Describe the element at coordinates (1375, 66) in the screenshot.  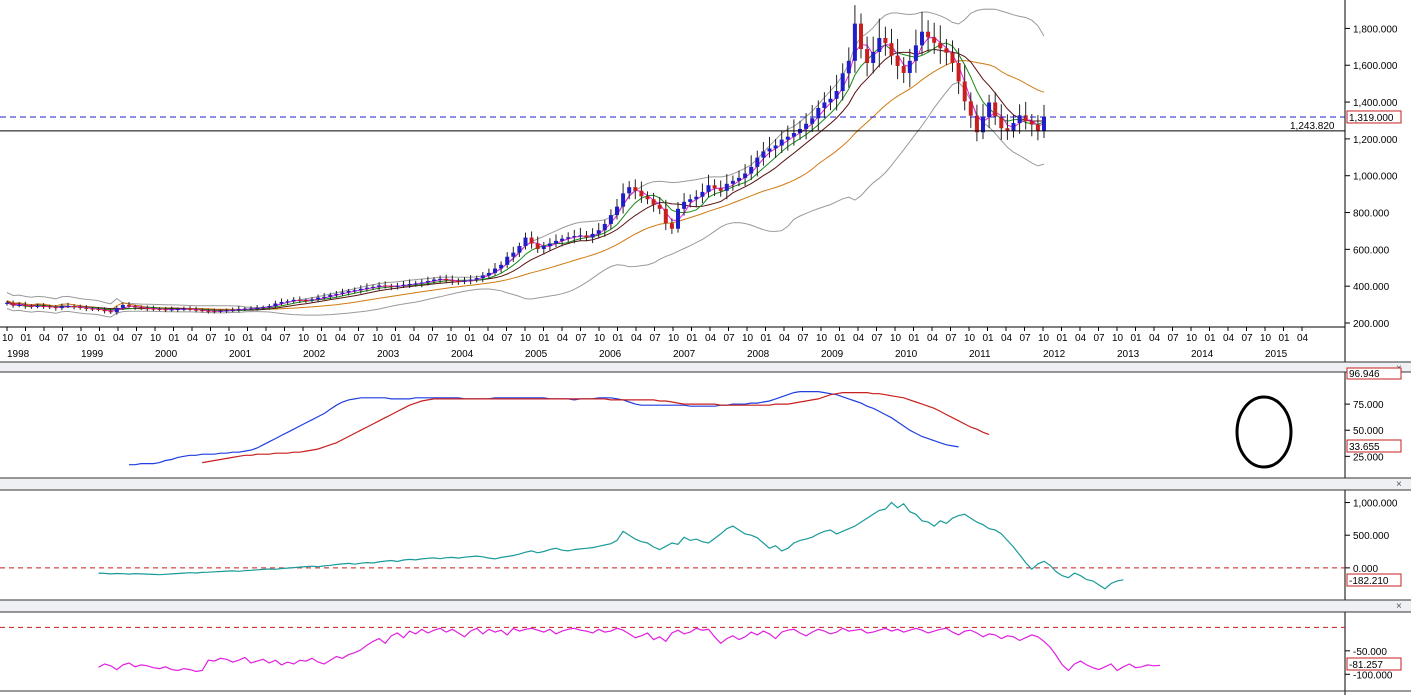
I see `price-y-tick-label: 1,600.000` at that location.